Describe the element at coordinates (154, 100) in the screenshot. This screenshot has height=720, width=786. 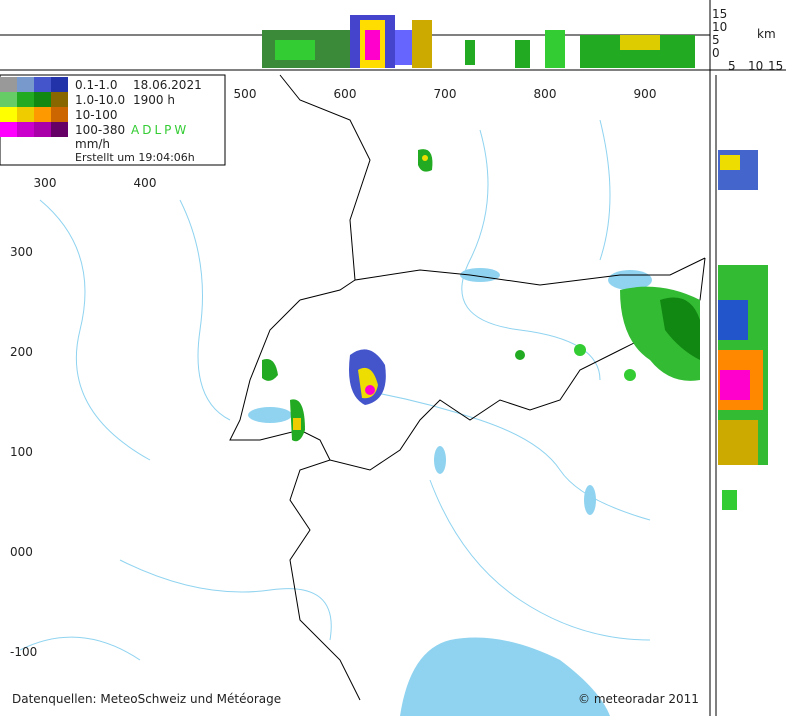
I see `legend-time: 1900 h` at that location.